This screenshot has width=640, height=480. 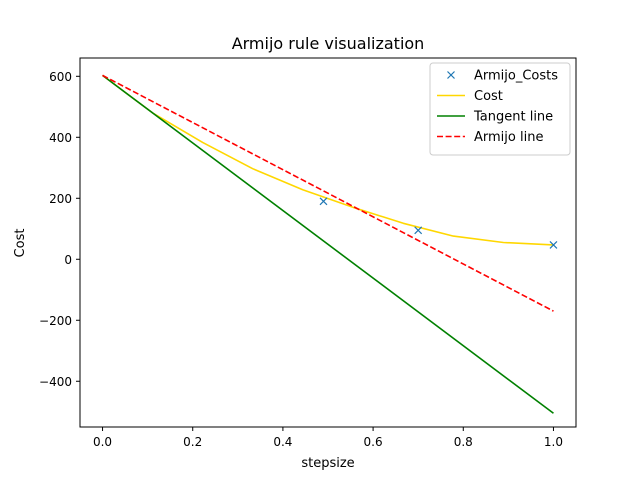 I want to click on x-axis-ticks: 0.0 0.2 0.4 0.6 0.8 1.0, so click(x=328, y=438).